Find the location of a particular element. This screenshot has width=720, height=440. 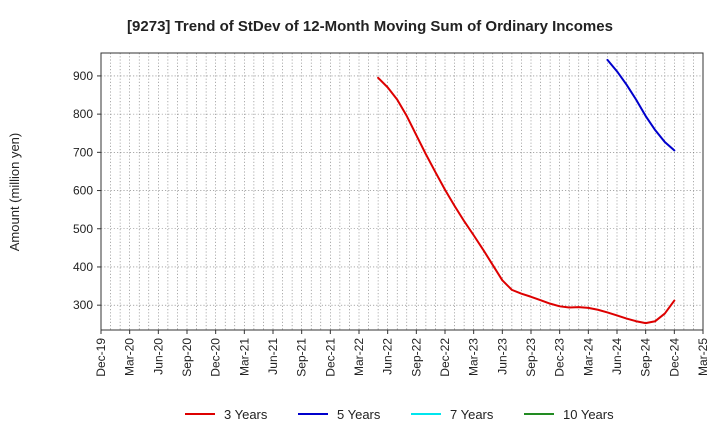

y-tick-label: 300 is located at coordinates (83, 305).